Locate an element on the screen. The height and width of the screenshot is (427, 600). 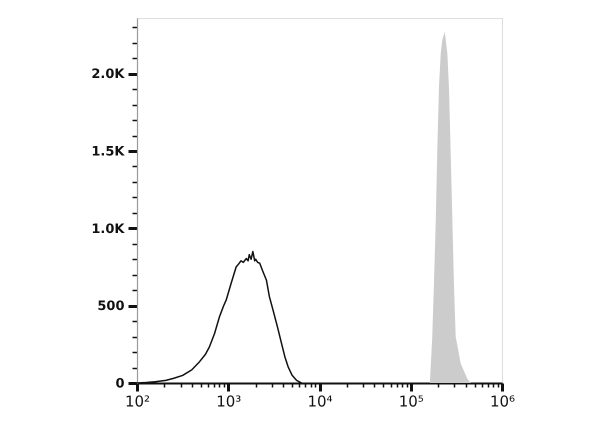
x-tick-label: 10⁶ is located at coordinates (503, 401).